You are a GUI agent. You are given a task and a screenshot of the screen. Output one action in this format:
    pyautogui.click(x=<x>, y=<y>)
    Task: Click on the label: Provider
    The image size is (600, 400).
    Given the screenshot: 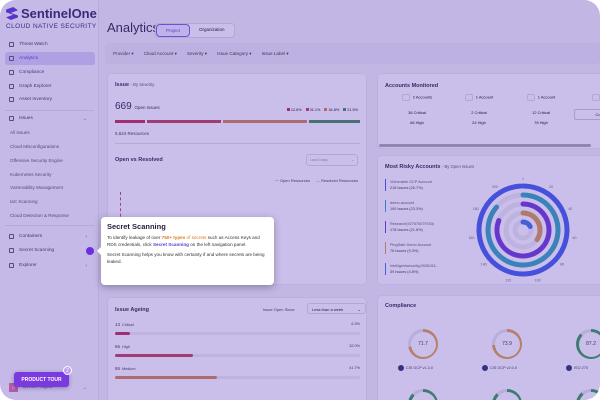 What is the action you would take?
    pyautogui.click(x=122, y=53)
    